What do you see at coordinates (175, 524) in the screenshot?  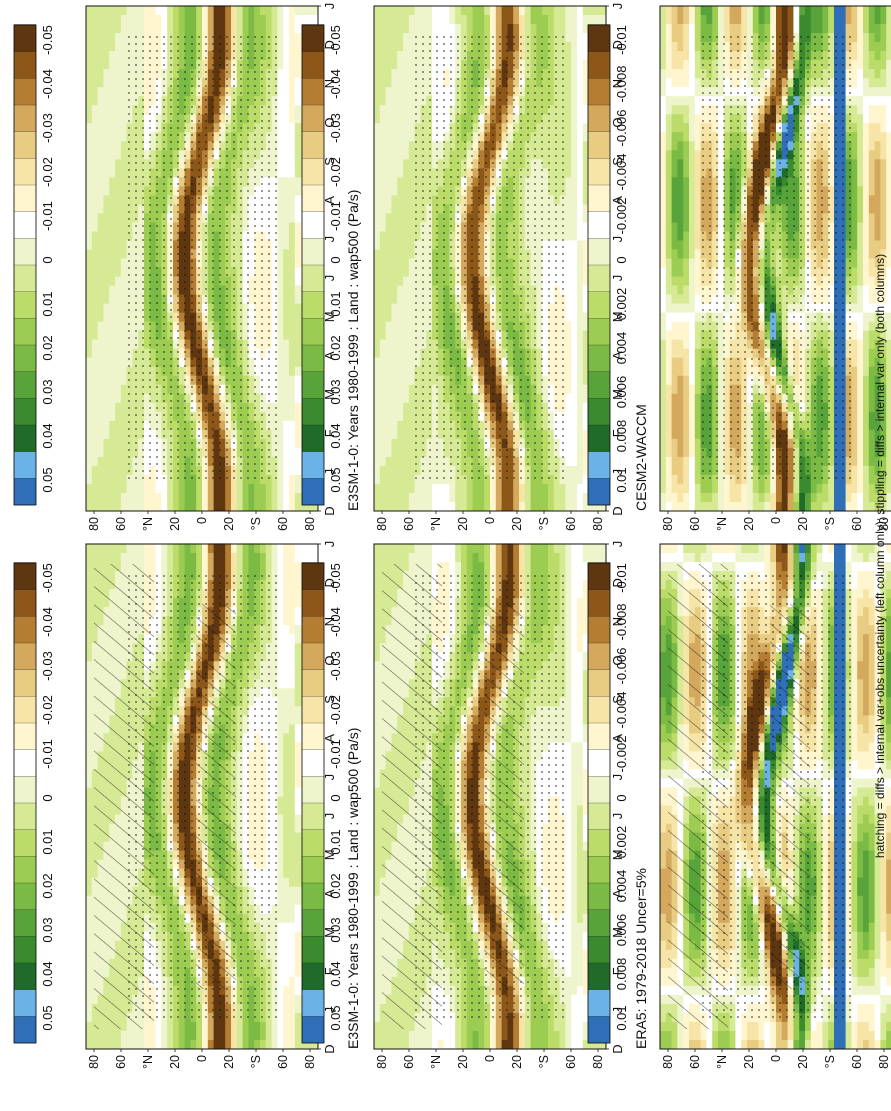 I see `y-tick-label: 20` at bounding box center [175, 524].